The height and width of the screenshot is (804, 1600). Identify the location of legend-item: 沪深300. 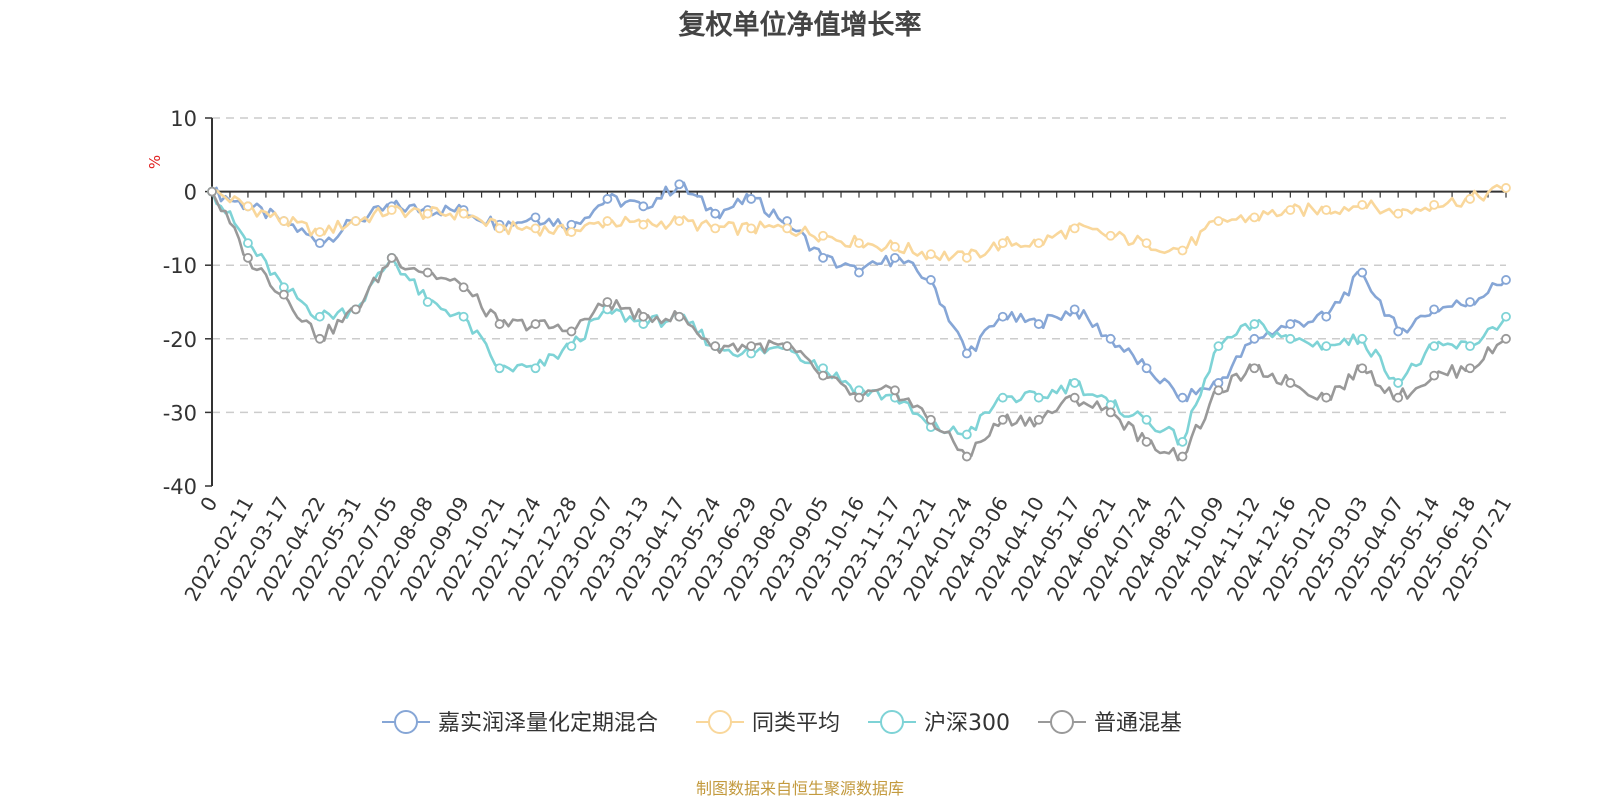
(939, 723).